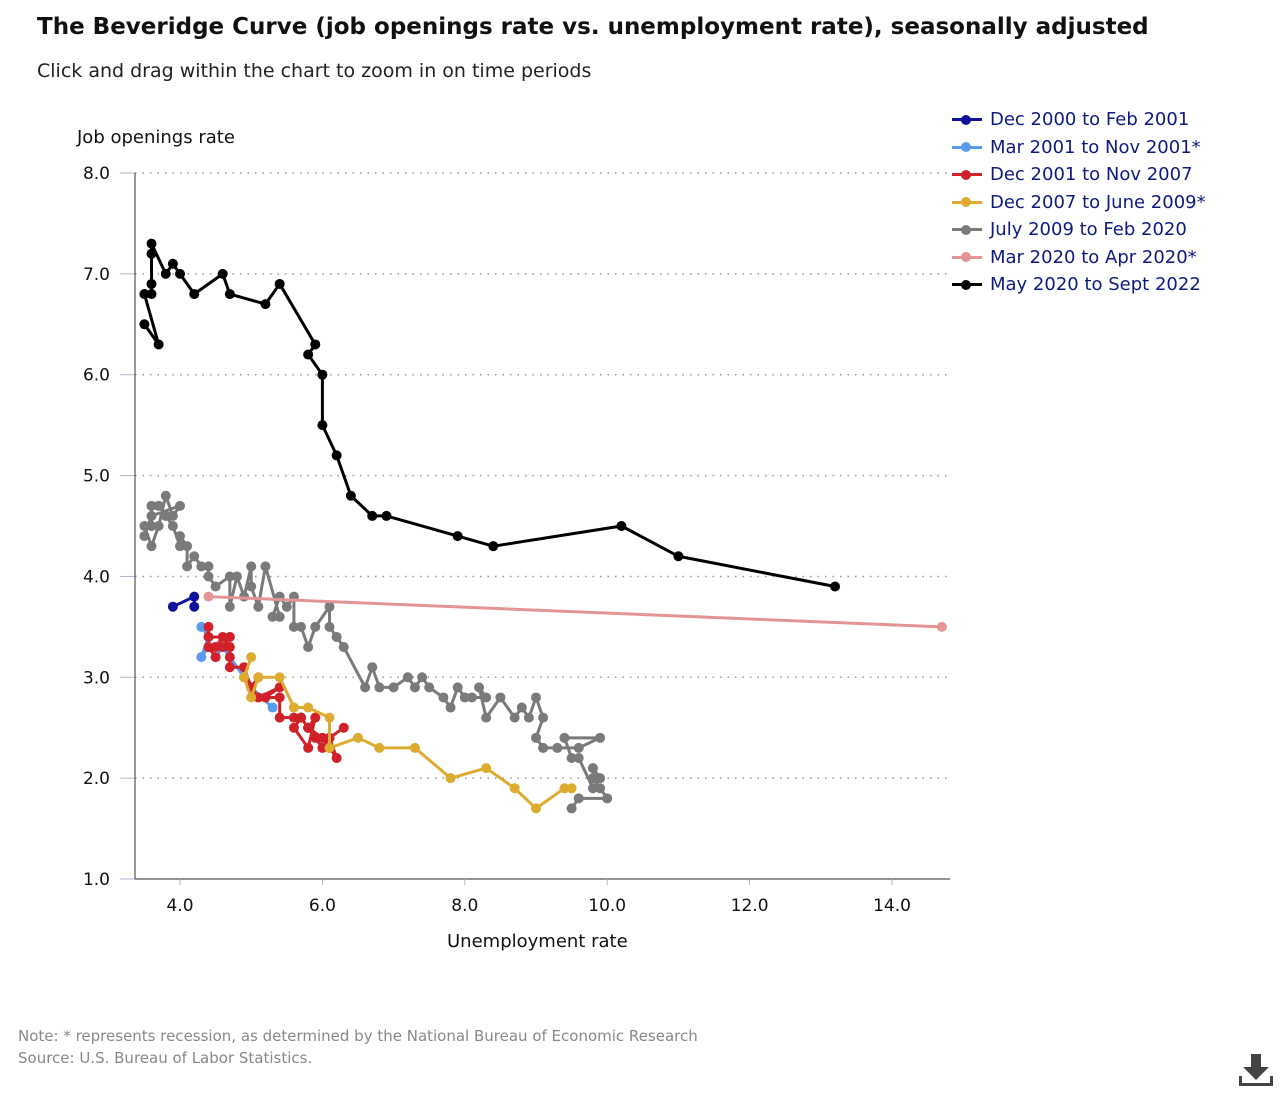 The width and height of the screenshot is (1280, 1097). What do you see at coordinates (179, 906) in the screenshot?
I see `x-tick-label: 4.0` at bounding box center [179, 906].